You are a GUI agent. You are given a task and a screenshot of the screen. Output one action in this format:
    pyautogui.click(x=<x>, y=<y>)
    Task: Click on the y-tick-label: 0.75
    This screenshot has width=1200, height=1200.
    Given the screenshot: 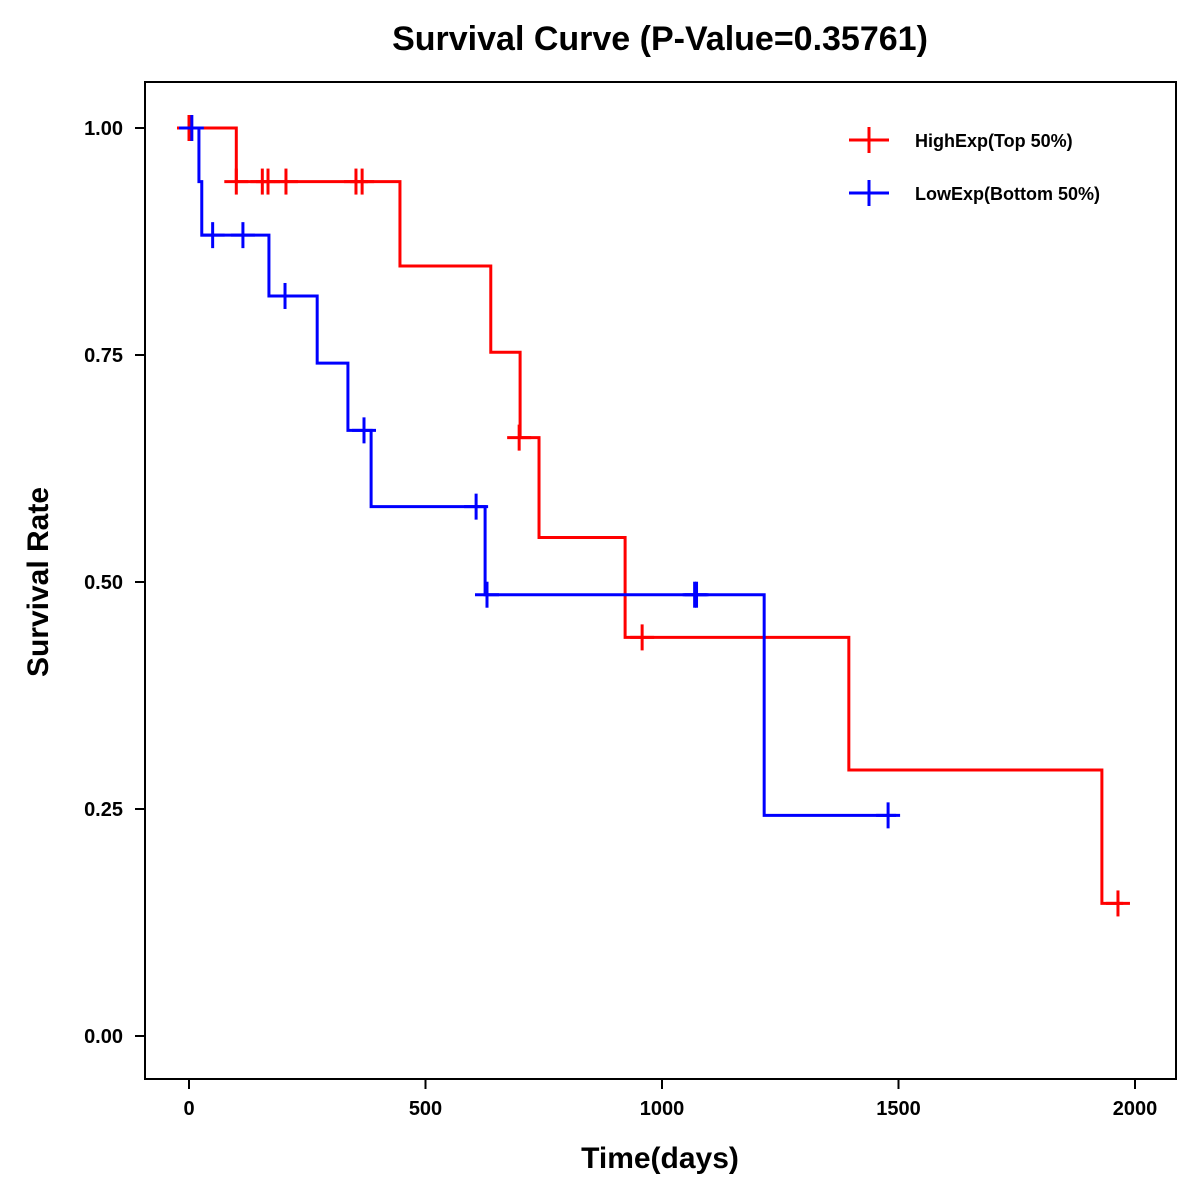 What is the action you would take?
    pyautogui.click(x=103, y=356)
    